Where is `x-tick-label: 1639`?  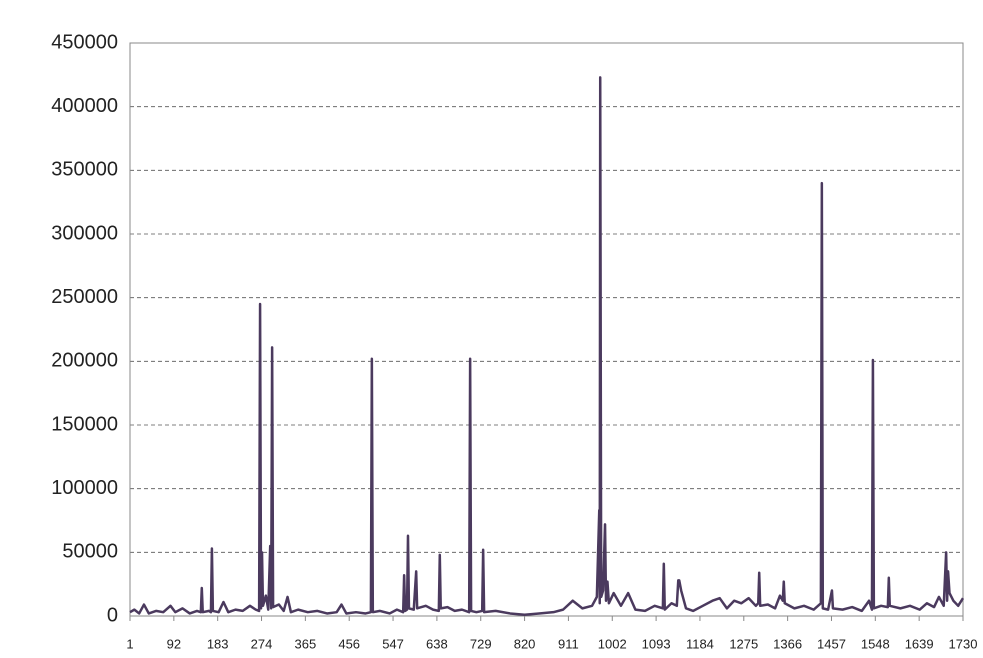 x-tick-label: 1639 is located at coordinates (919, 643).